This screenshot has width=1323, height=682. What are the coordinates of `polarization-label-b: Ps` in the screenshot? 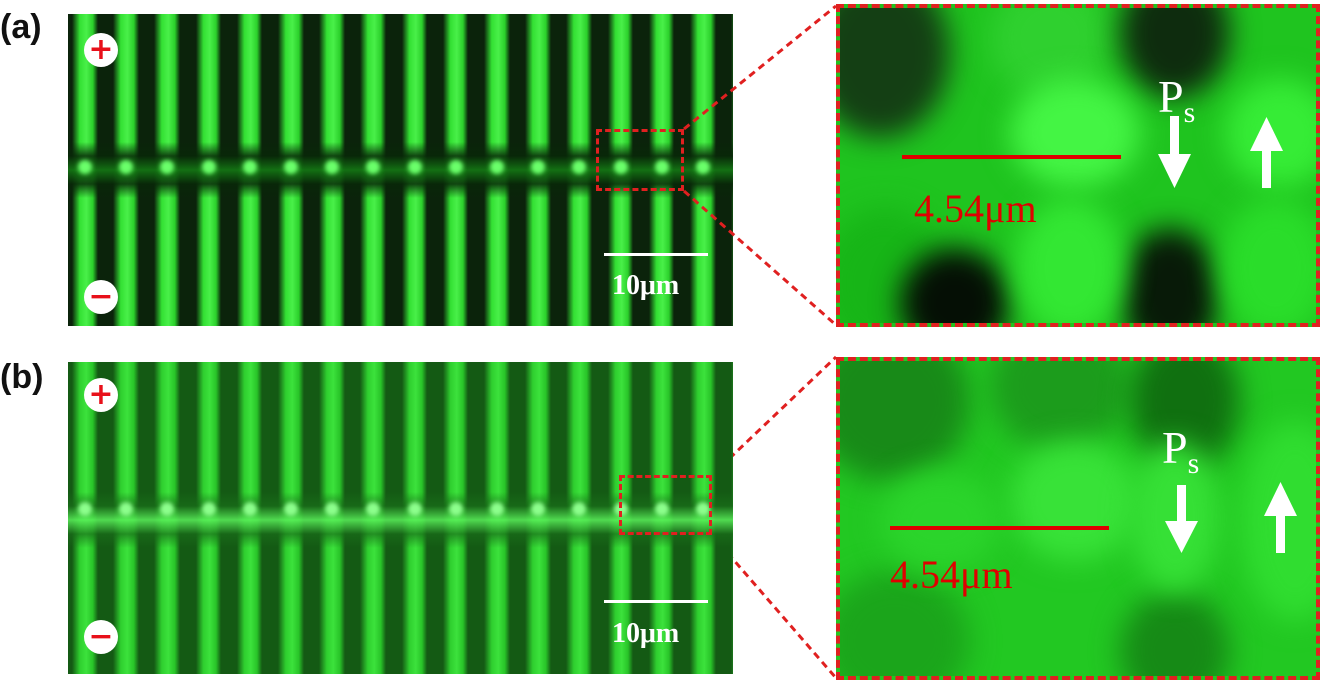 It's located at (1181, 451).